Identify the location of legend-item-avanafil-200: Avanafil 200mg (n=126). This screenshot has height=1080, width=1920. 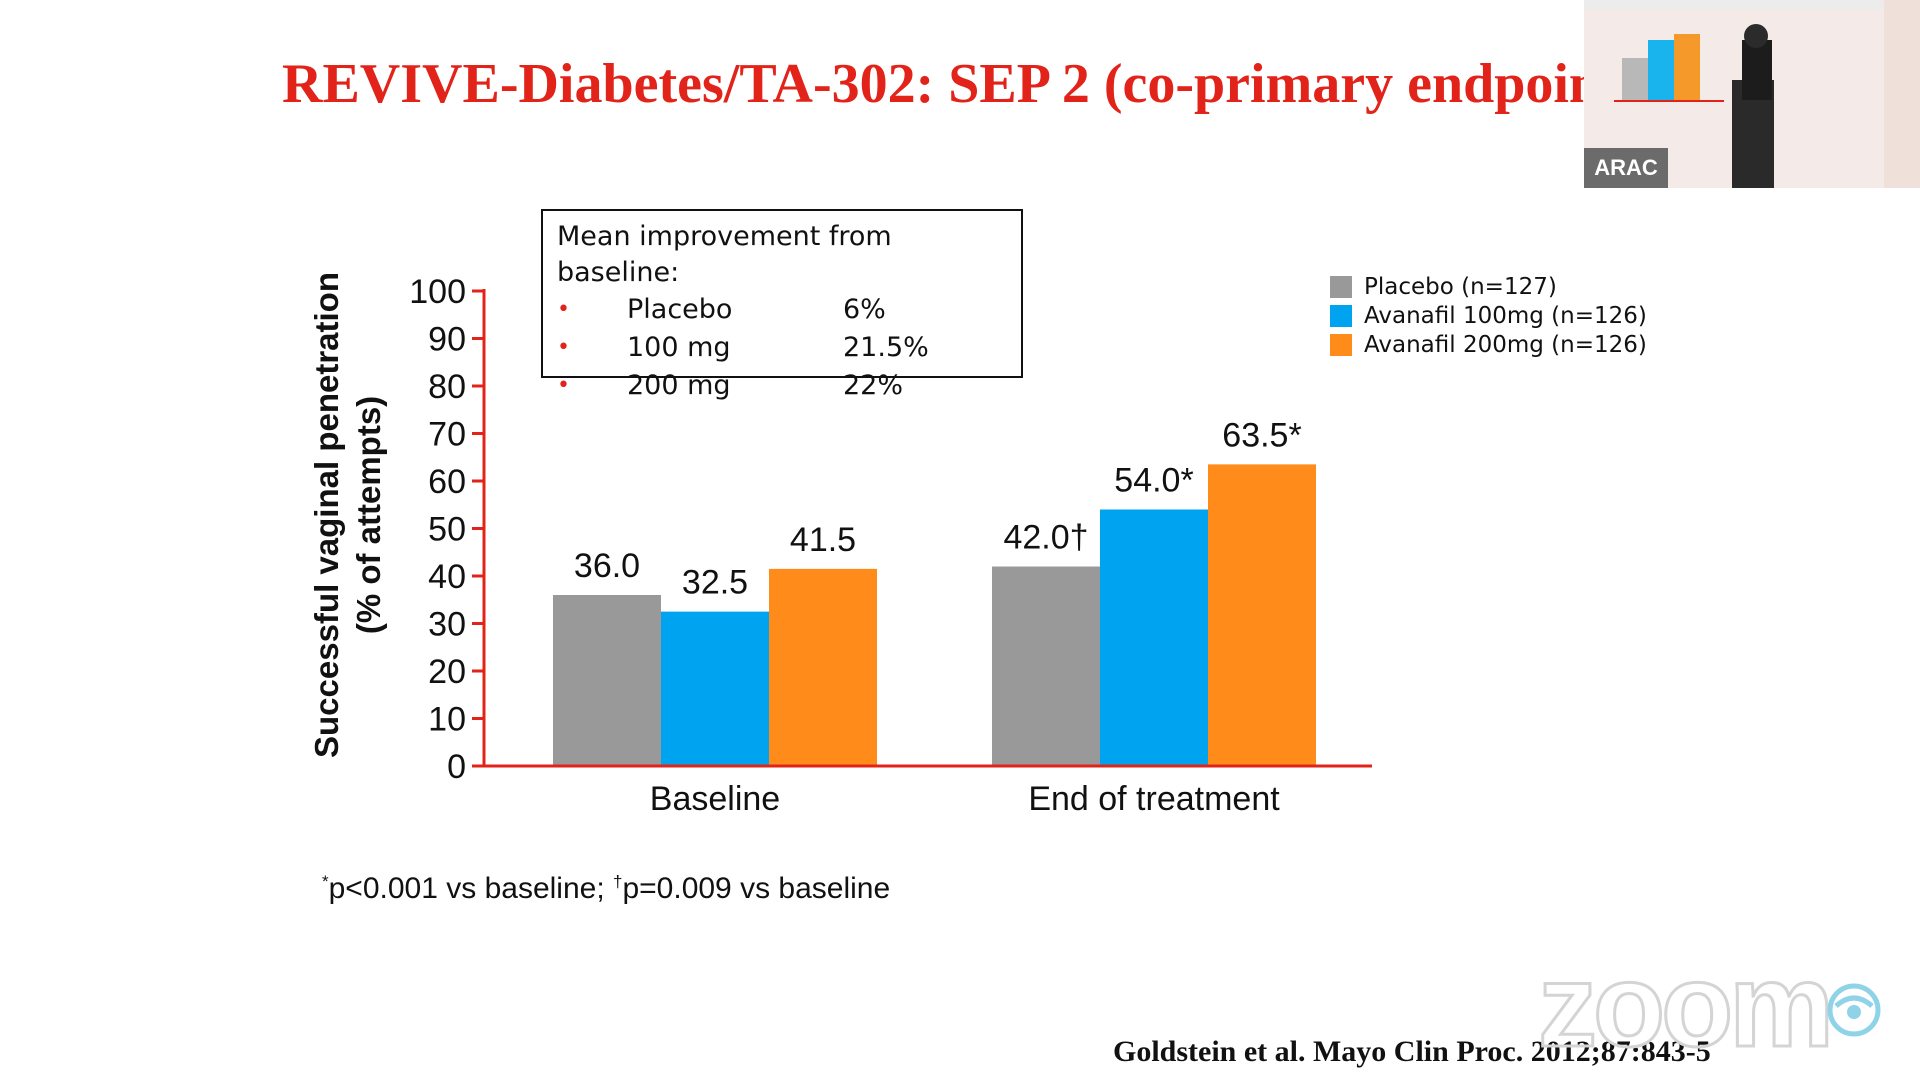
(1488, 344).